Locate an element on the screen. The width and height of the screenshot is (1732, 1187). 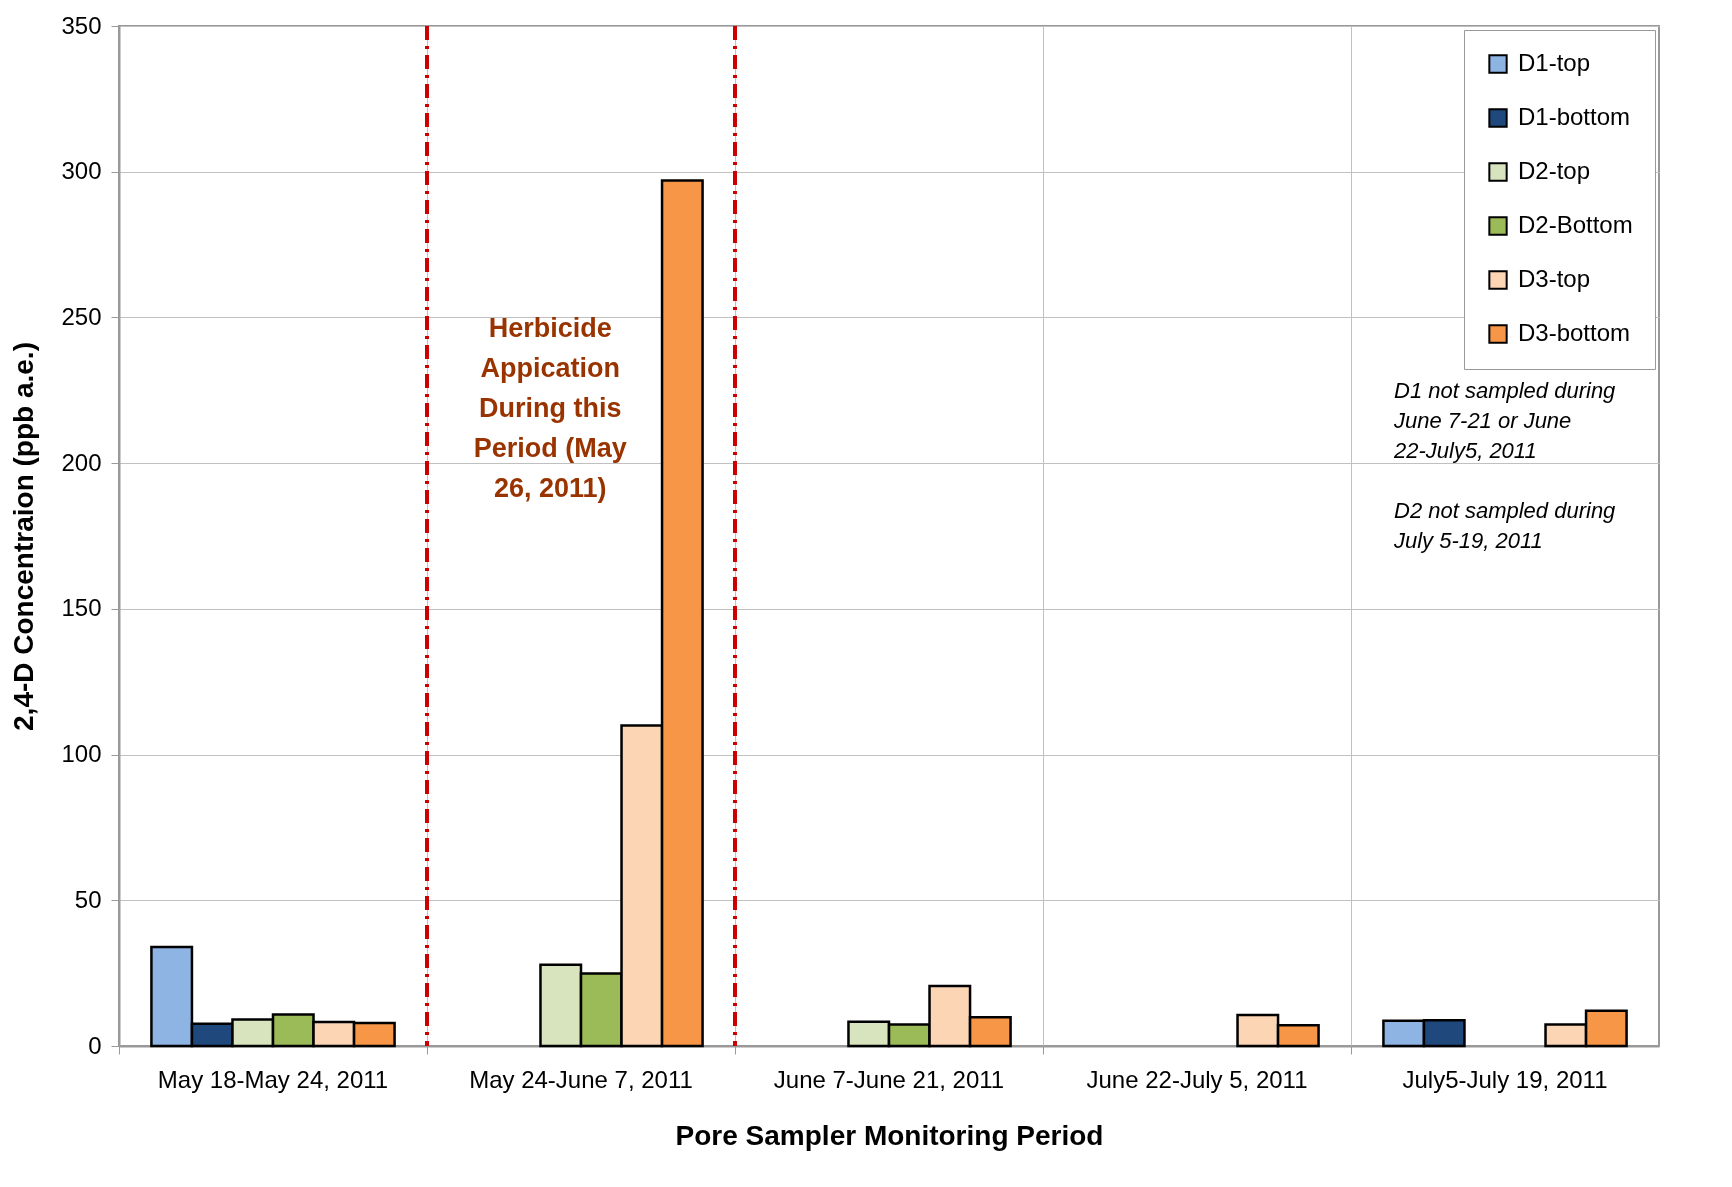
legend-label: D1-top is located at coordinates (1554, 62).